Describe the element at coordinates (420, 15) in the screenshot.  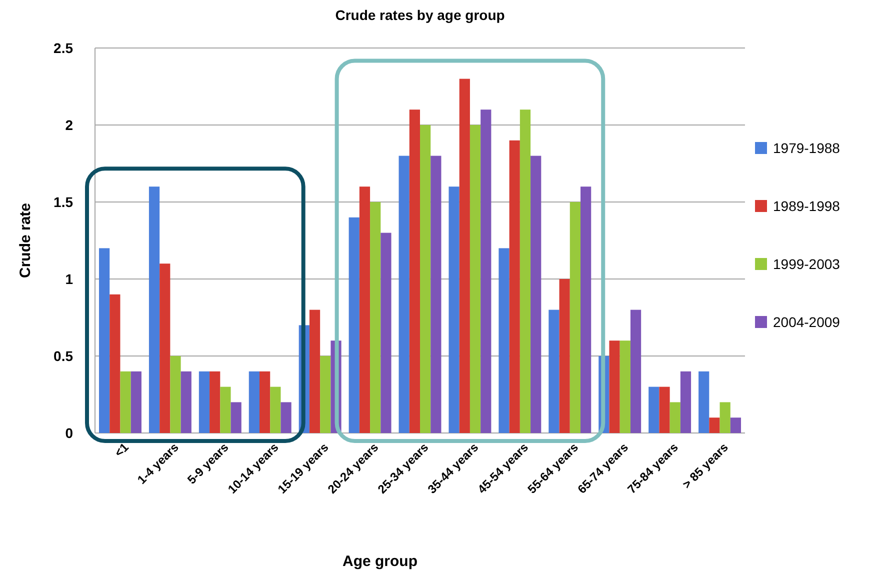
I see `chart-title: Crude rates by age group` at that location.